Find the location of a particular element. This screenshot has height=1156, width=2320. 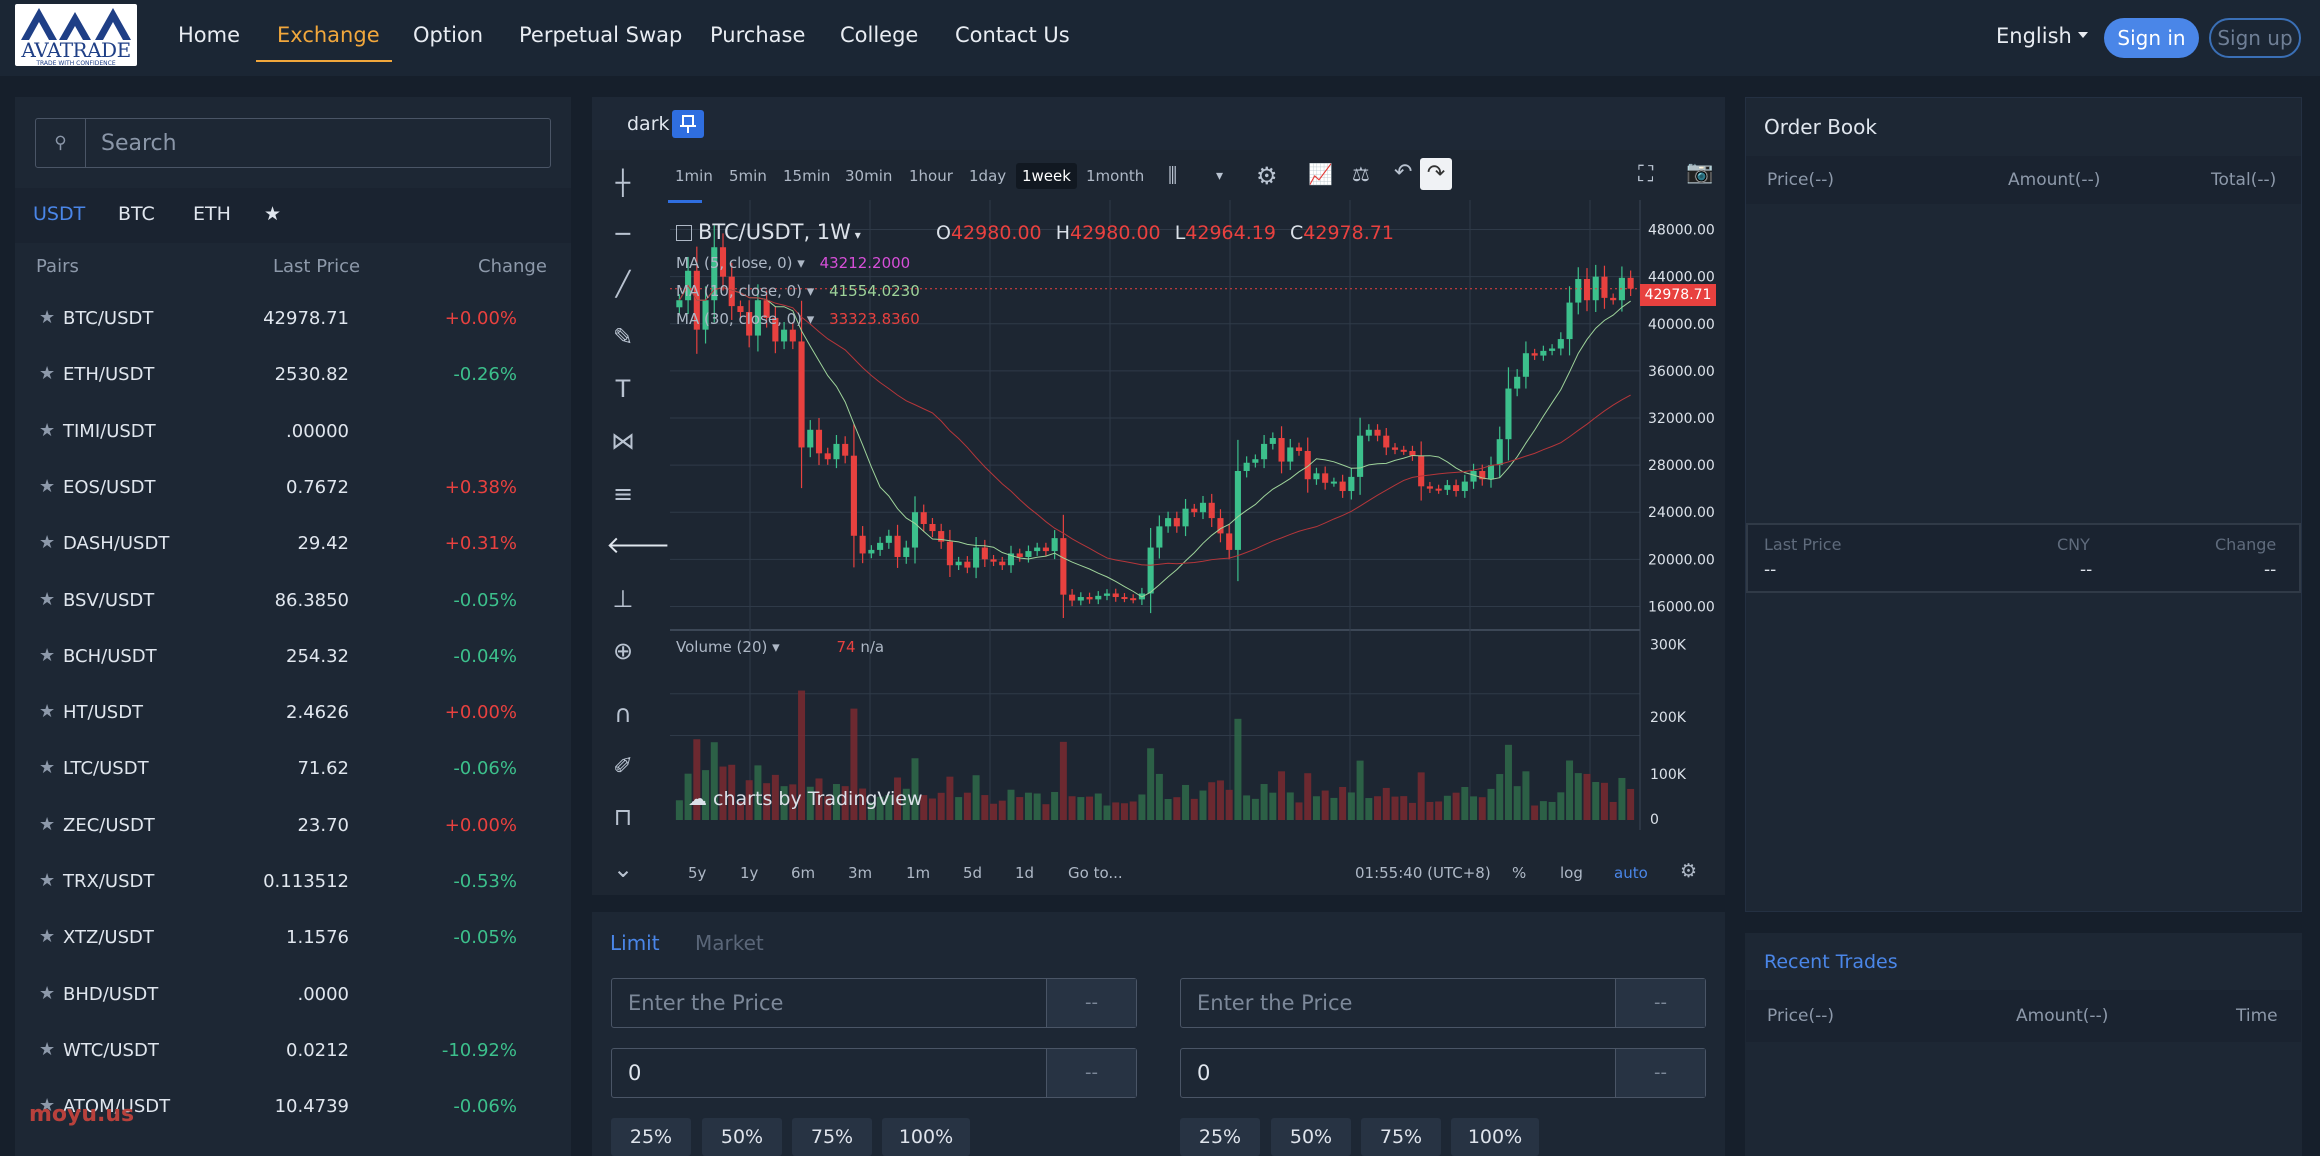

pair-row: ★ TIMI/USDT .00000 is located at coordinates (285, 435).